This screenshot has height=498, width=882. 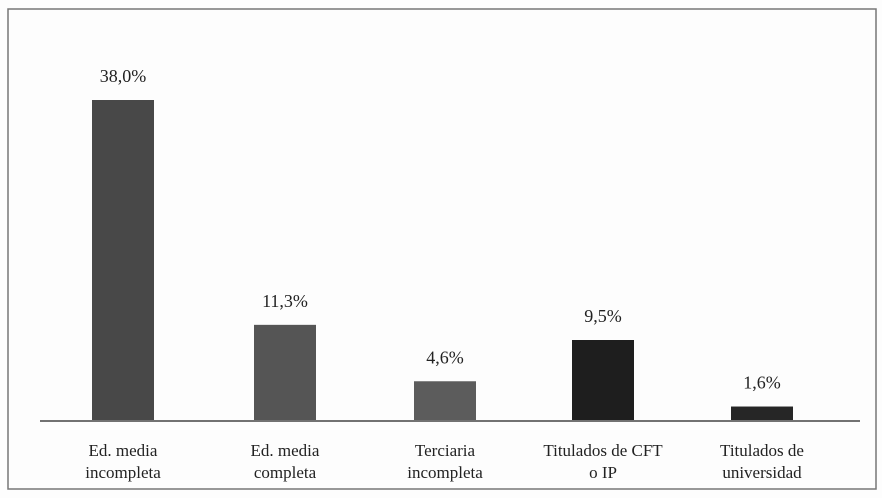 What do you see at coordinates (123, 461) in the screenshot?
I see `category-label: Ed. media incompleta` at bounding box center [123, 461].